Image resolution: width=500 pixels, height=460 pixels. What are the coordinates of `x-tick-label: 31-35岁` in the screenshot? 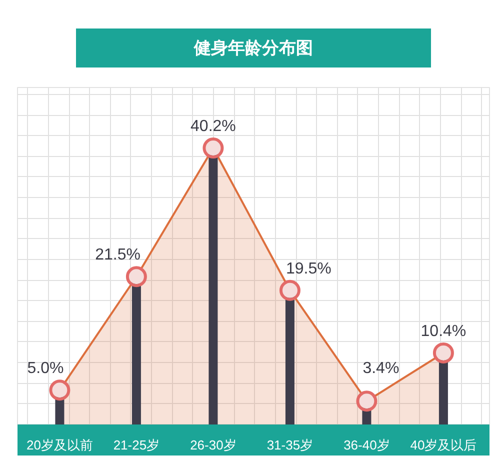 It's located at (290, 445).